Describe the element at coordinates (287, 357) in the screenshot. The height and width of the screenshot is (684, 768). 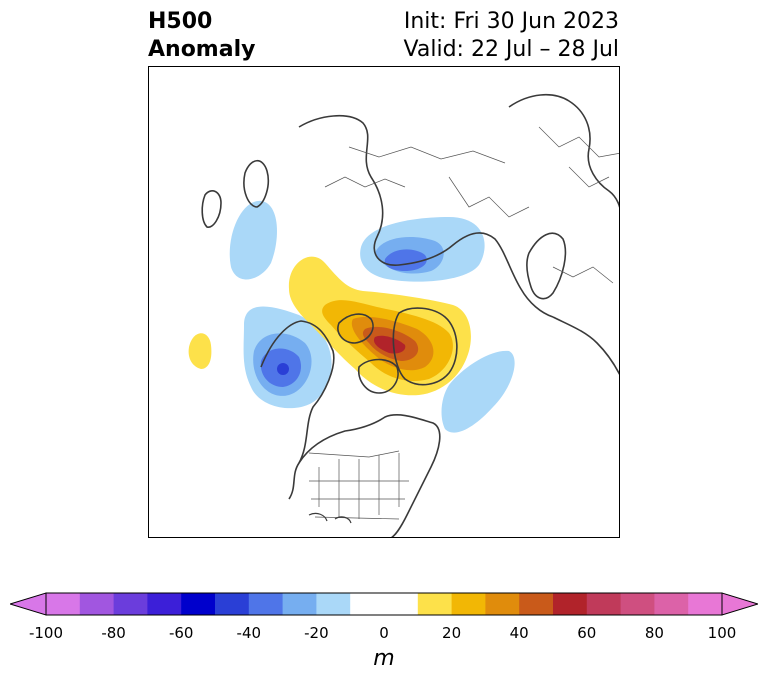
I see `trough-gulf-of-alaska` at that location.